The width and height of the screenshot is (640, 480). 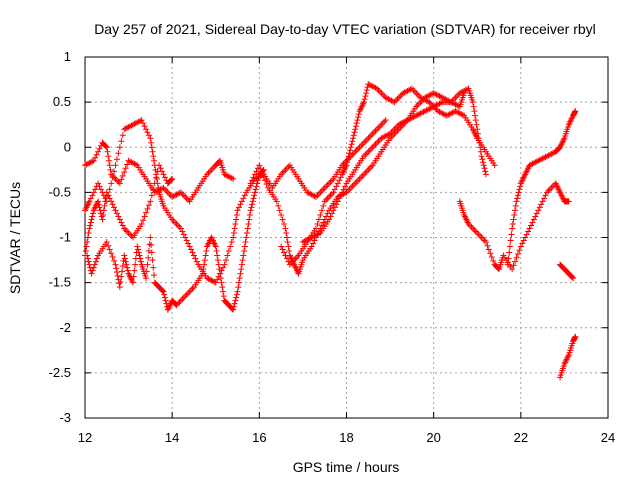 I want to click on x-tick-label: 14, so click(x=172, y=437).